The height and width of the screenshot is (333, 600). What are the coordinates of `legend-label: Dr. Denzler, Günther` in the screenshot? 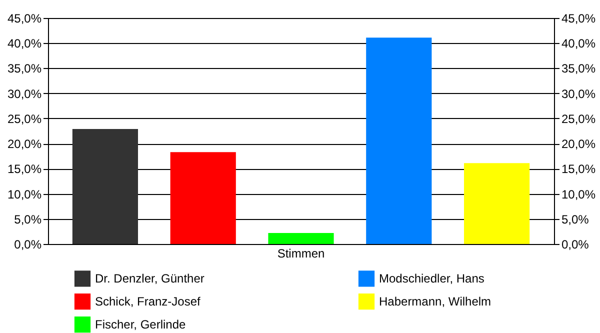 It's located at (149, 279).